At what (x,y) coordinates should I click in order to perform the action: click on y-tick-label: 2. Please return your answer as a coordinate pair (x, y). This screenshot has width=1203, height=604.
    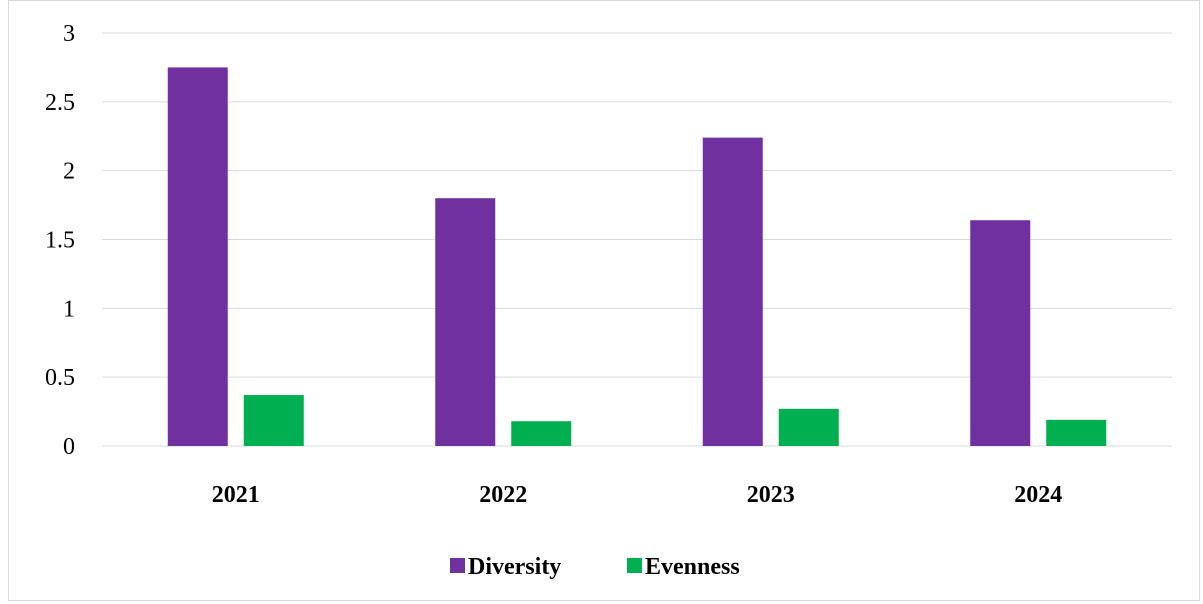
    Looking at the image, I should click on (69, 172).